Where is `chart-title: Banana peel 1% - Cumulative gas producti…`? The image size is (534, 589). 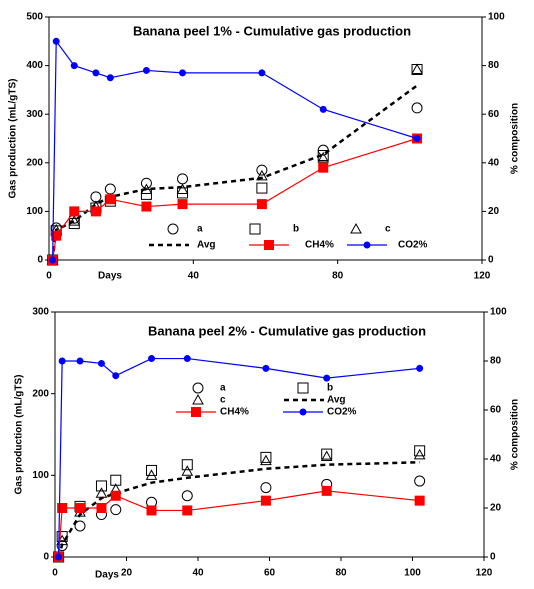
chart-title: Banana peel 1% - Cumulative gas producti… is located at coordinates (272, 30).